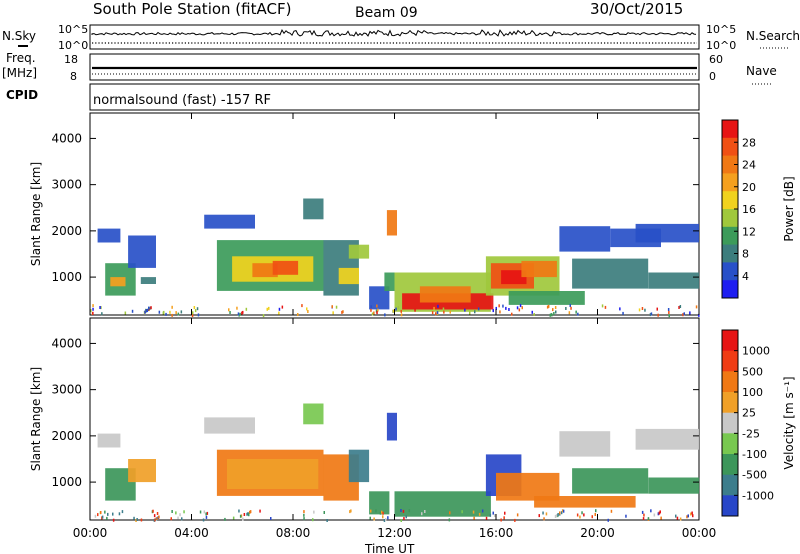  Describe the element at coordinates (758, 495) in the screenshot. I see `colorbar-tick-label: -1000` at that location.